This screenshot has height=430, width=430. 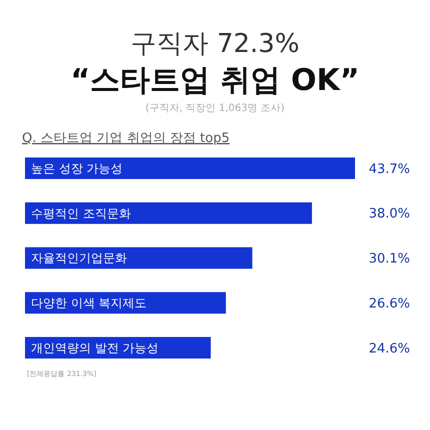 I want to click on data-label: 38.0%, so click(x=389, y=214).